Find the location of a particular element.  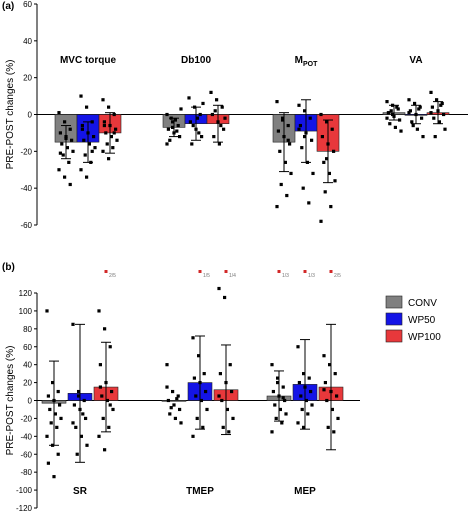

y-tick-label: -120 is located at coordinates (24, 507).